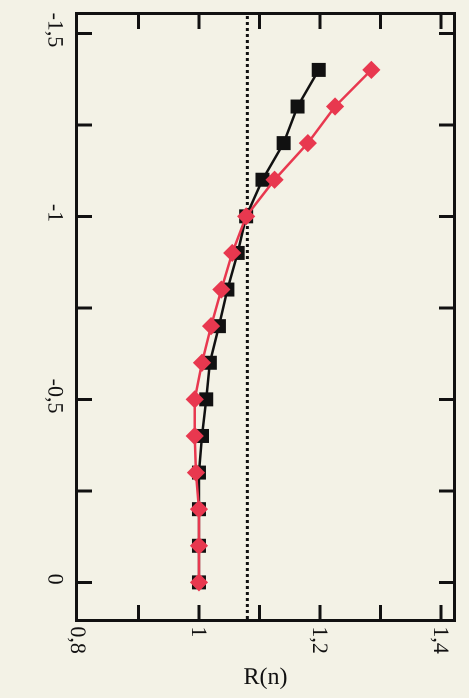  I want to click on y-tick-label: -0,5, so click(56, 396).